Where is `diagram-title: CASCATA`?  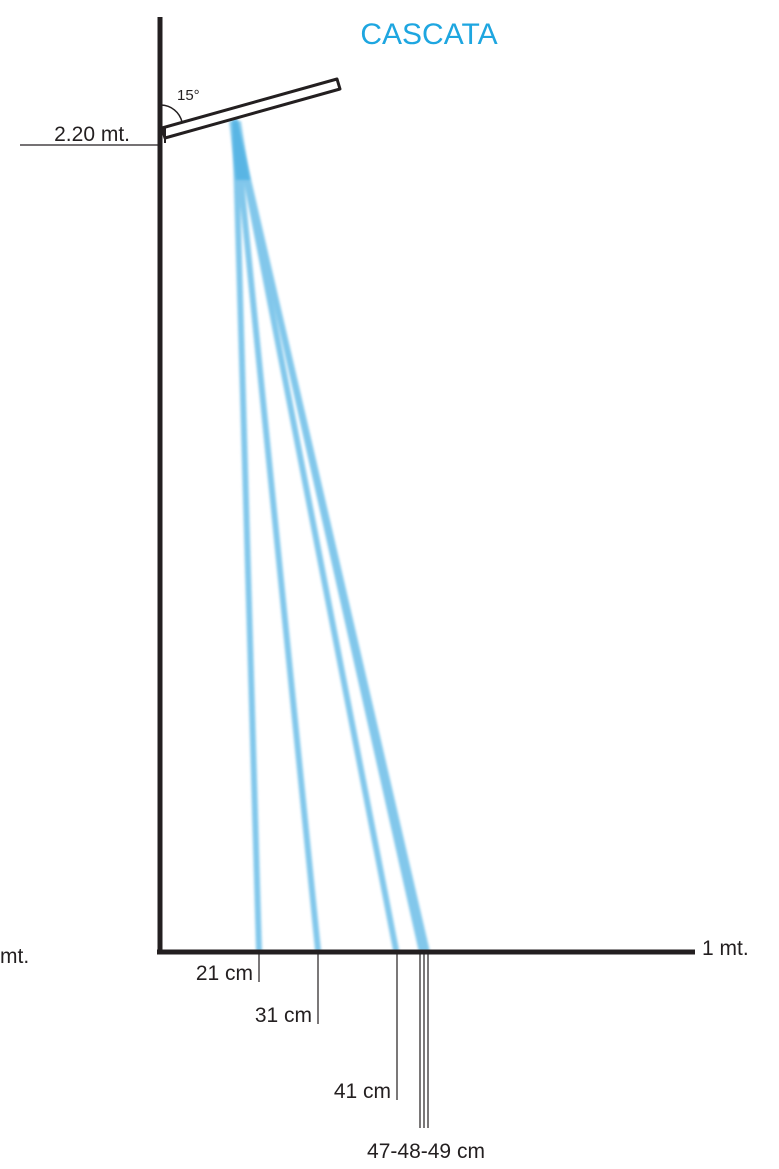
diagram-title: CASCATA is located at coordinates (428, 34).